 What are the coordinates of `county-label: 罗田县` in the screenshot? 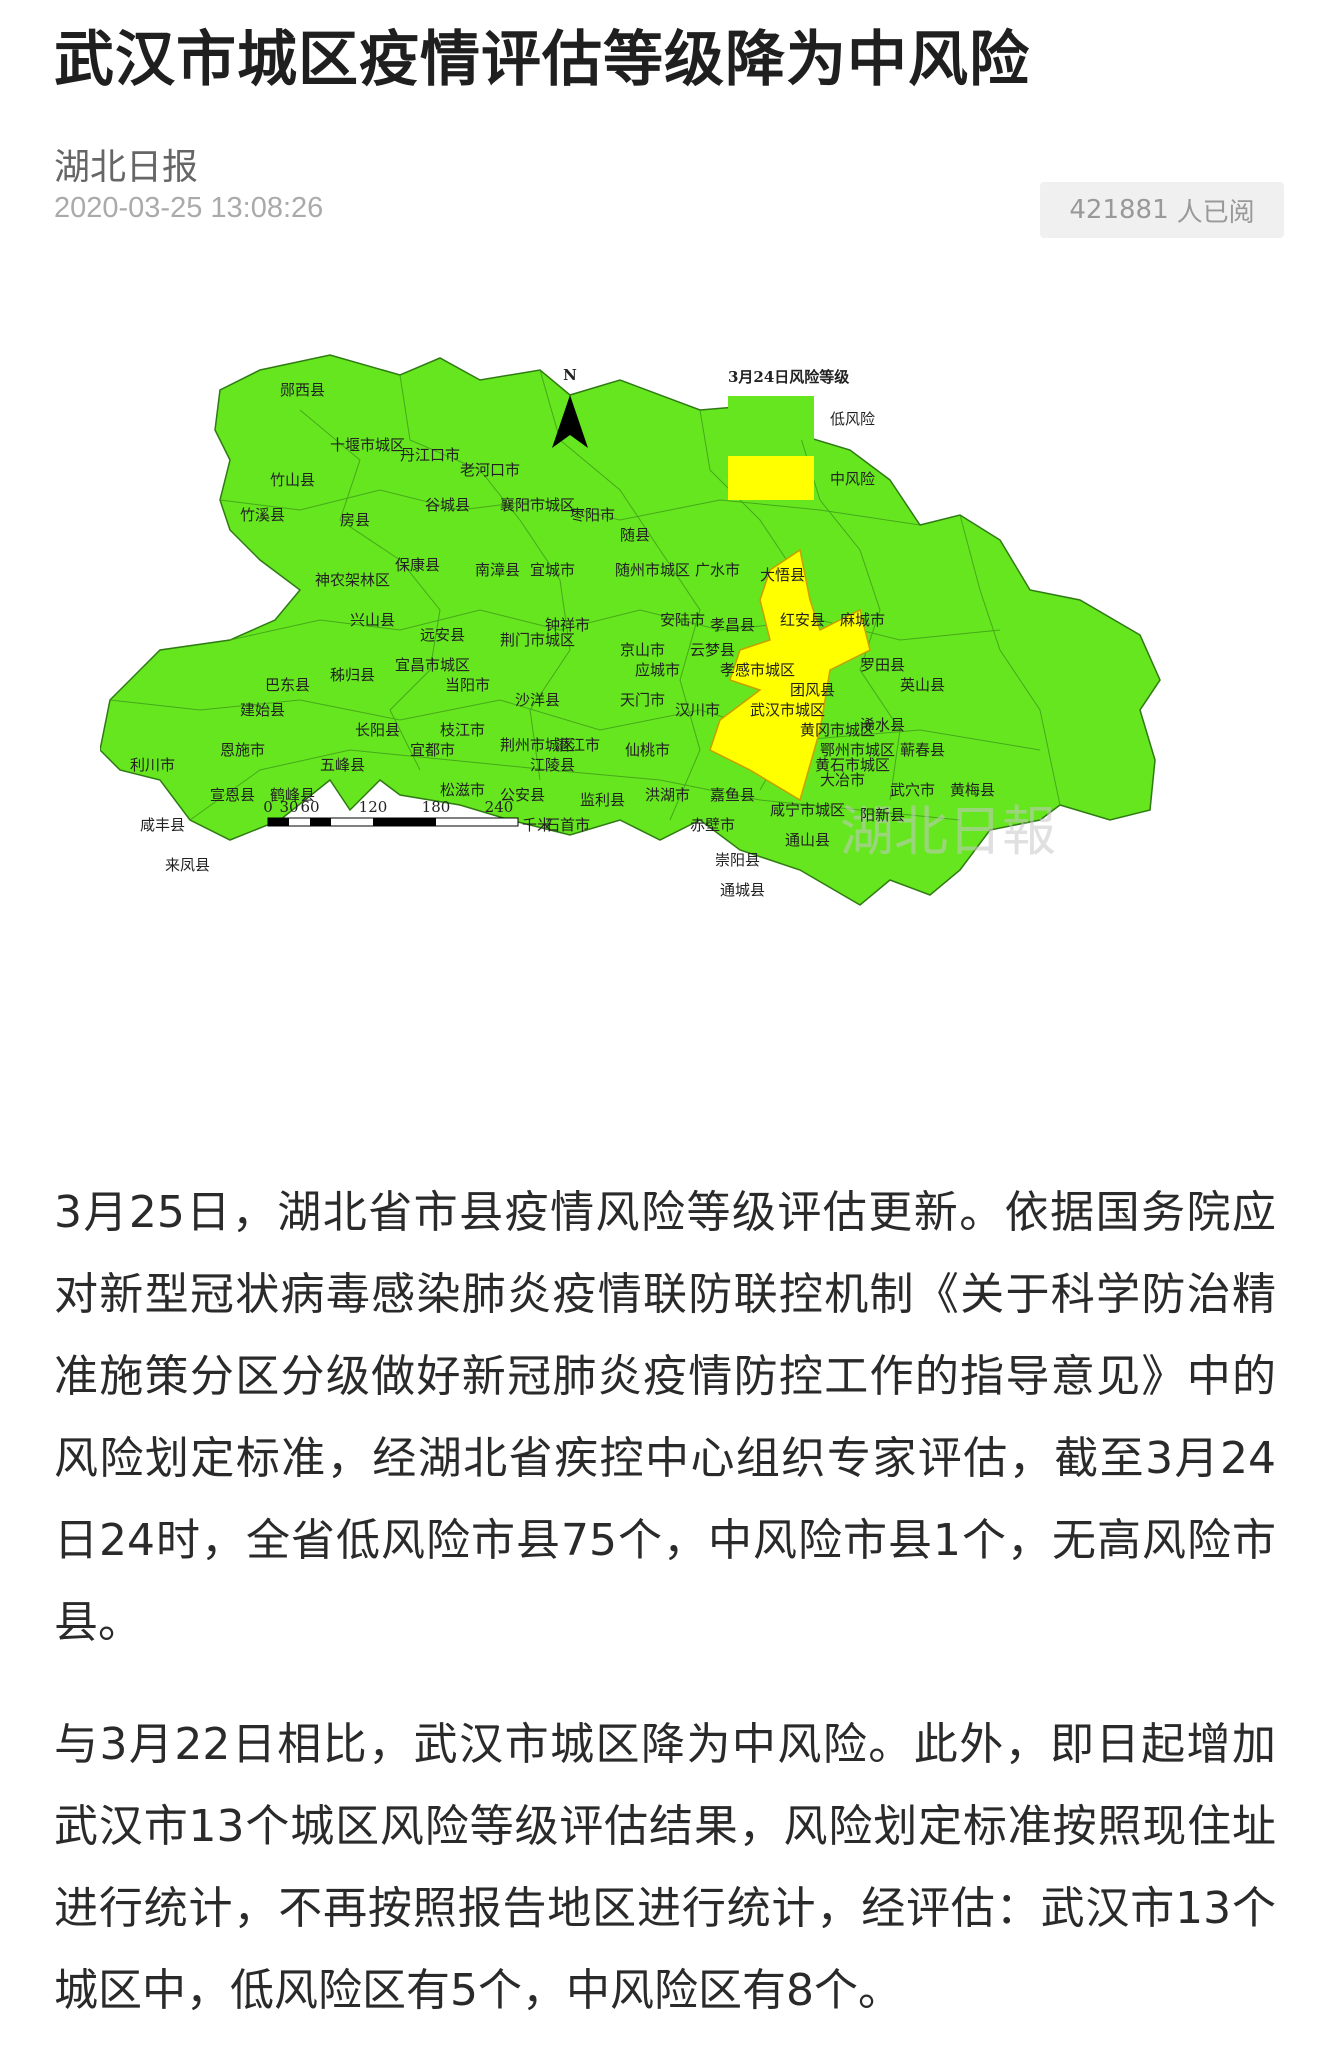 It's located at (882, 665).